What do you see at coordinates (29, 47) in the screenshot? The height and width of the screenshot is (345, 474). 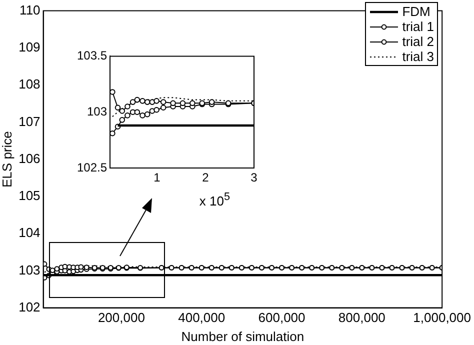 I see `y-tick-label: 109` at bounding box center [29, 47].